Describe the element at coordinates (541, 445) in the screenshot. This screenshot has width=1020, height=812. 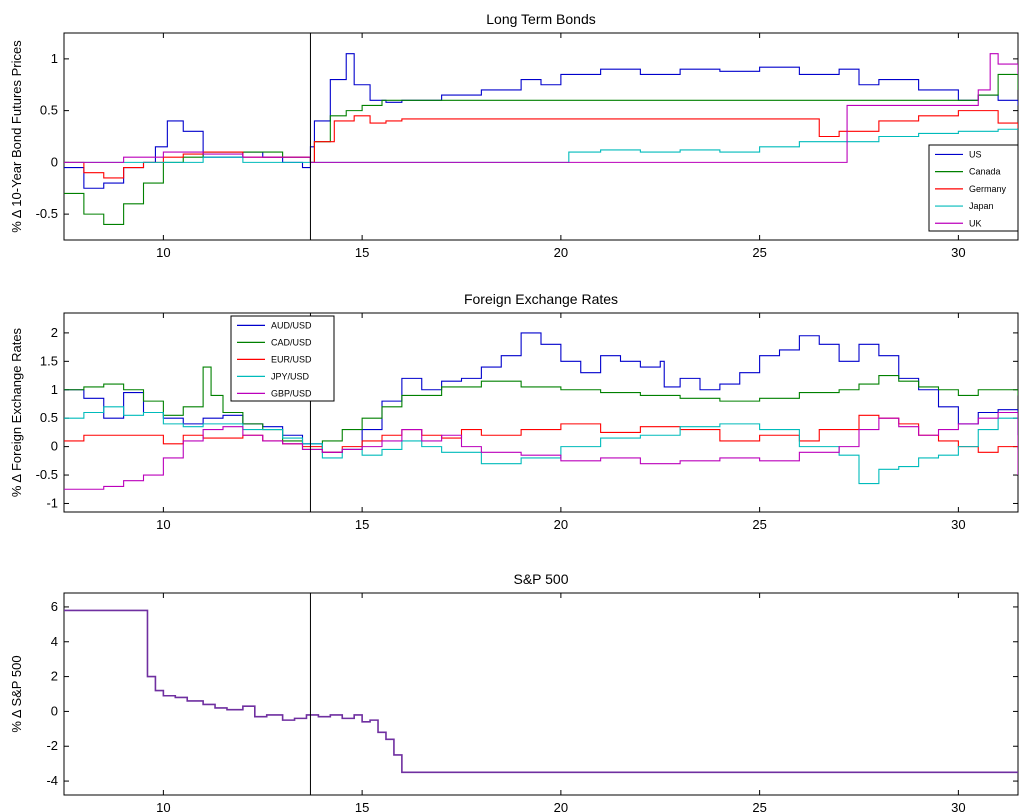
I see `series-line-jpy-usd` at that location.